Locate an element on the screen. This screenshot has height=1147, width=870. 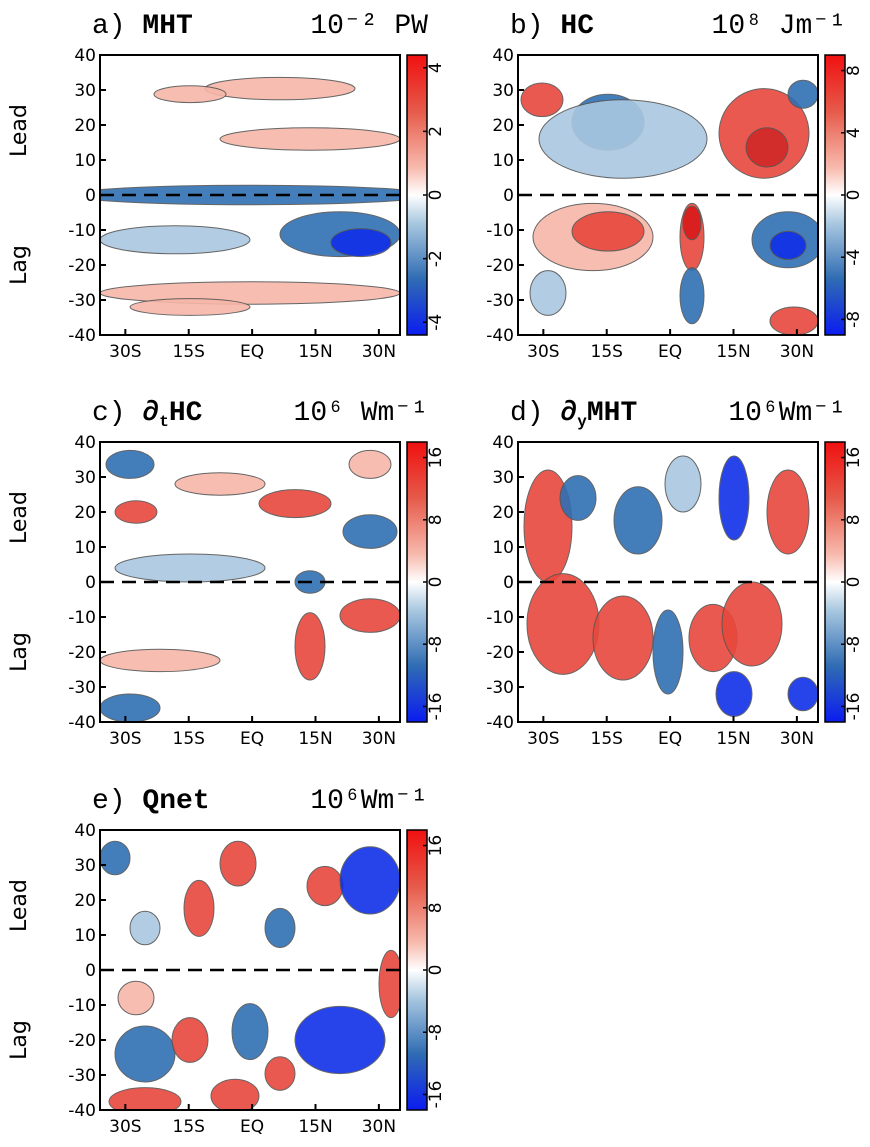
y-tick-label: 10 is located at coordinates (503, 548).